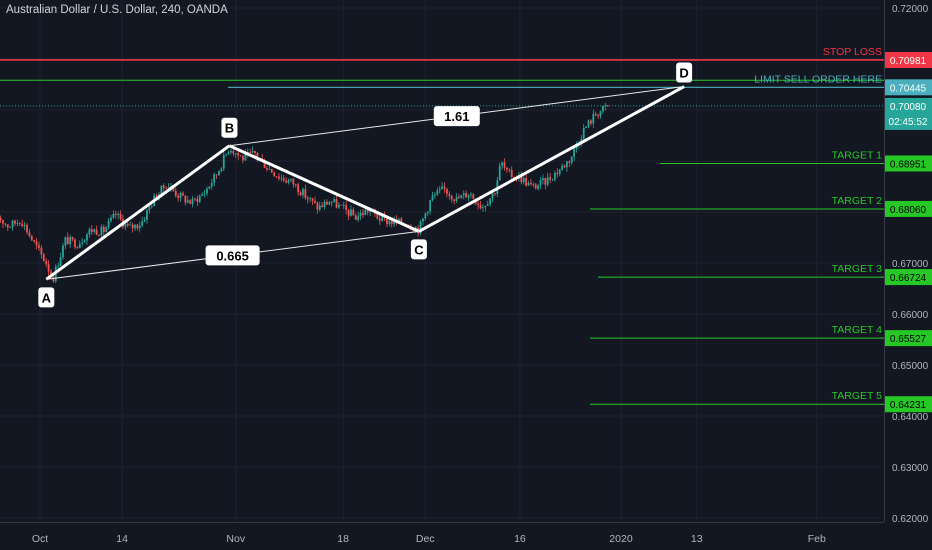 Image resolution: width=932 pixels, height=550 pixels. What do you see at coordinates (229, 128) in the screenshot?
I see `point-label-text: B` at bounding box center [229, 128].